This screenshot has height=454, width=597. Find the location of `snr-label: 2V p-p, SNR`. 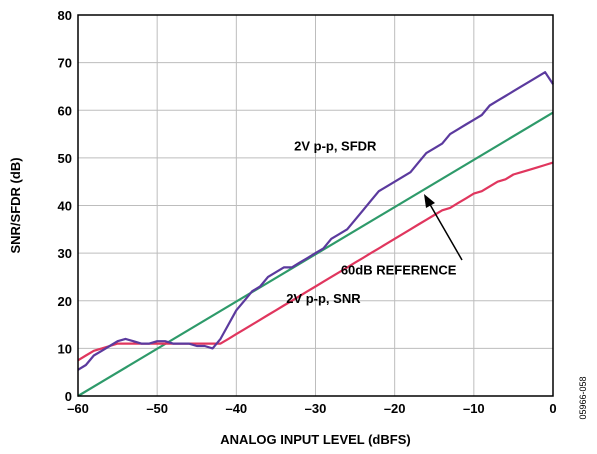

snr-label: 2V p-p, SNR is located at coordinates (323, 298).